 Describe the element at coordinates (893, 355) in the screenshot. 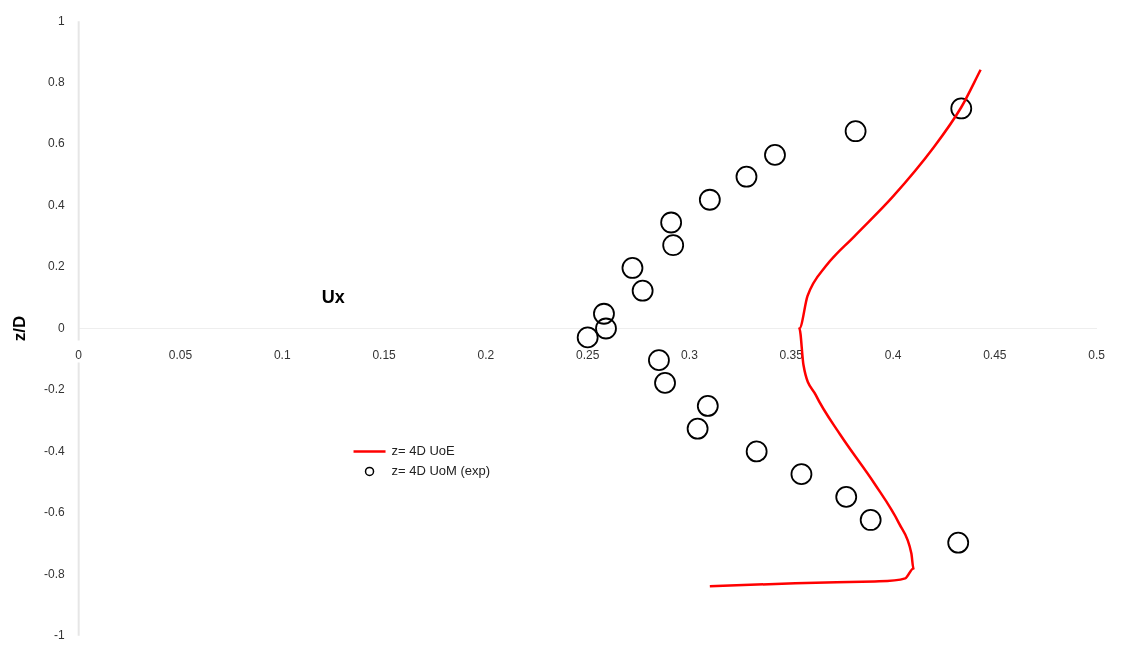

I see `x-tick-label: 0.4` at that location.